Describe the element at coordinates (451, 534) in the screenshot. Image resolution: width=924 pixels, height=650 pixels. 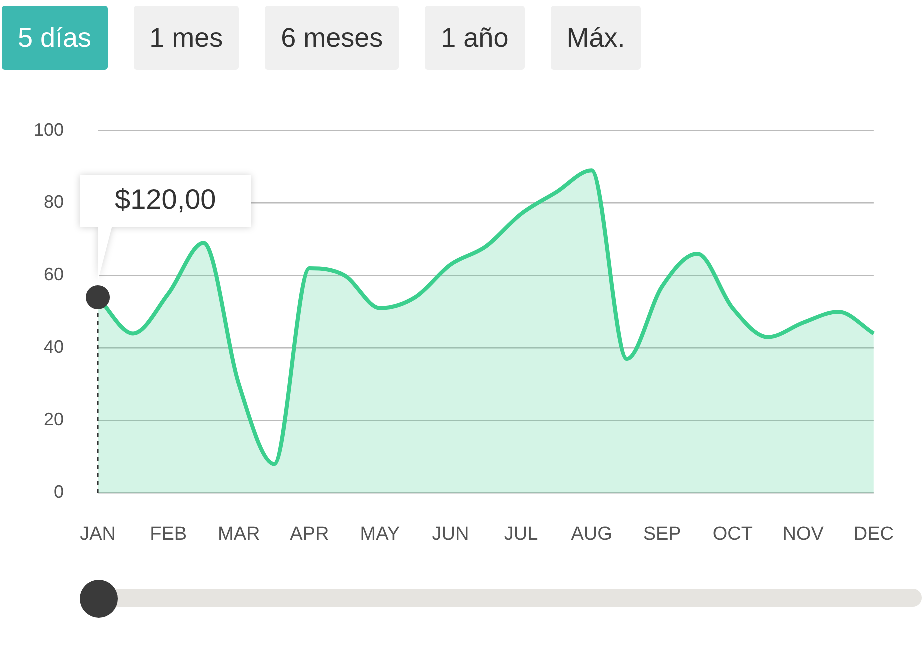
I see `x-tick-label: JUN` at that location.